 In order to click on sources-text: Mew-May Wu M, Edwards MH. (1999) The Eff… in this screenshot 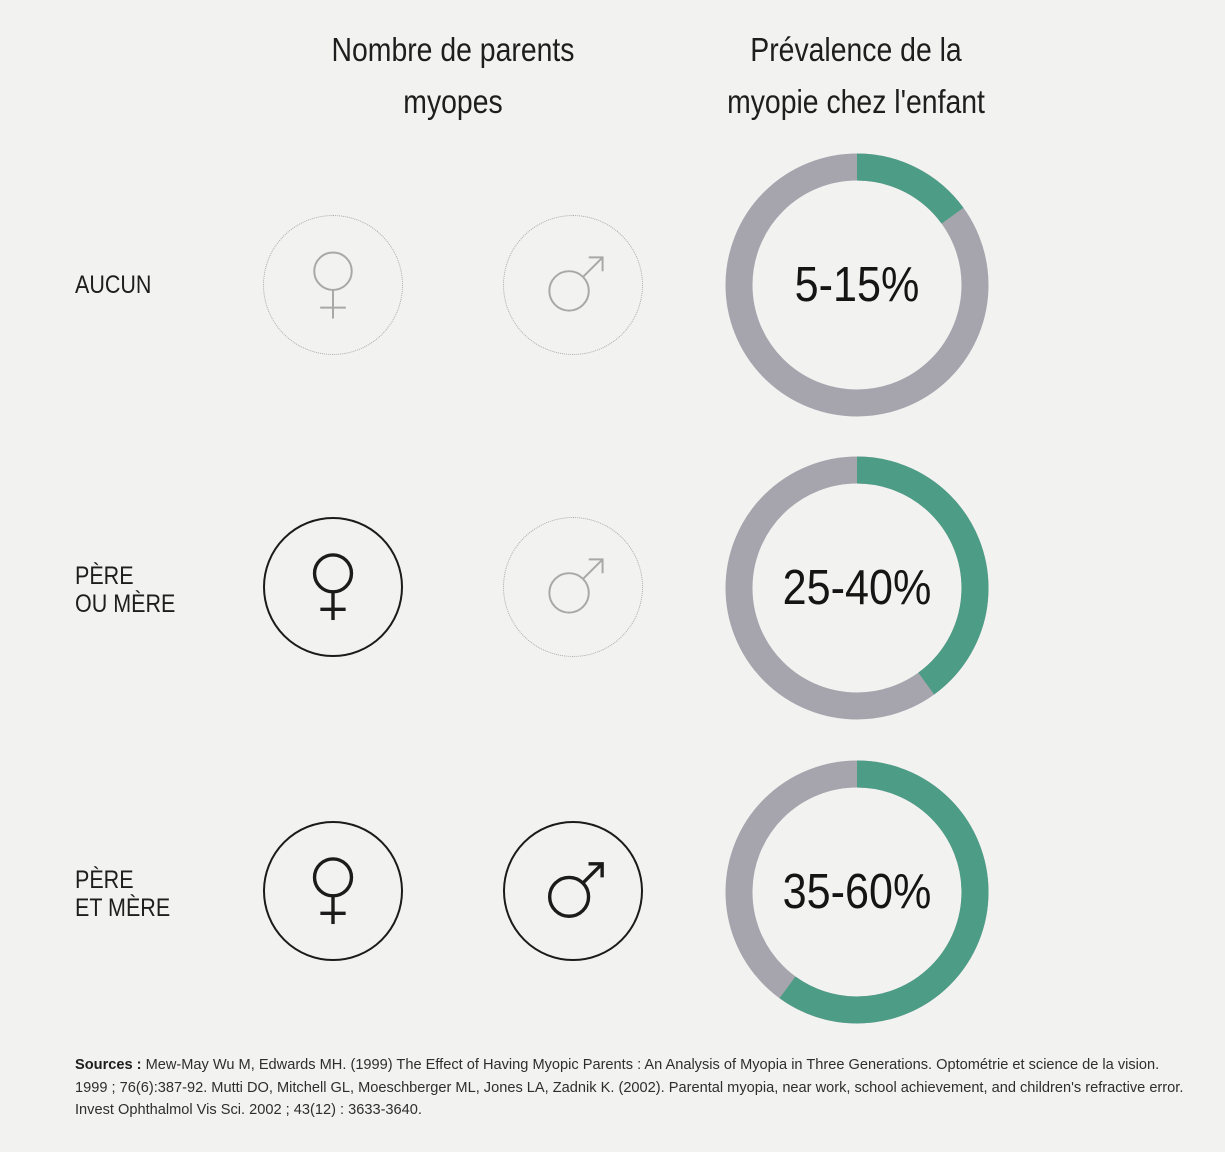, I will do `click(629, 1087)`.